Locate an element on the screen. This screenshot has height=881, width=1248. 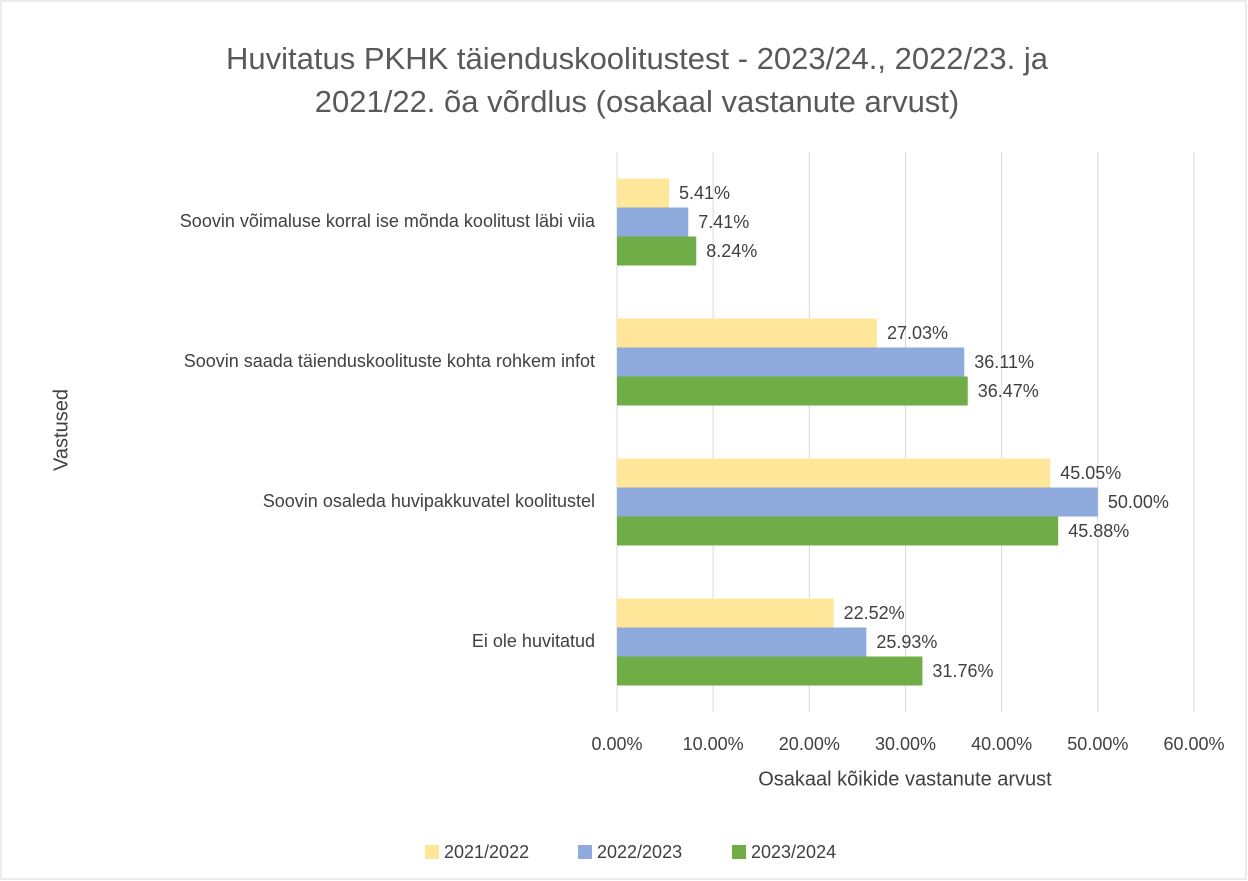
x-tick-label: 0.00% is located at coordinates (616, 744).